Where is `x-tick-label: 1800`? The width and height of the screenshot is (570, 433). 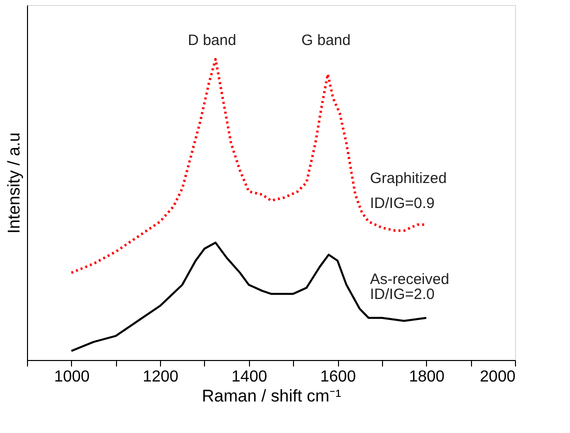
x-tick-label: 1800 is located at coordinates (426, 377).